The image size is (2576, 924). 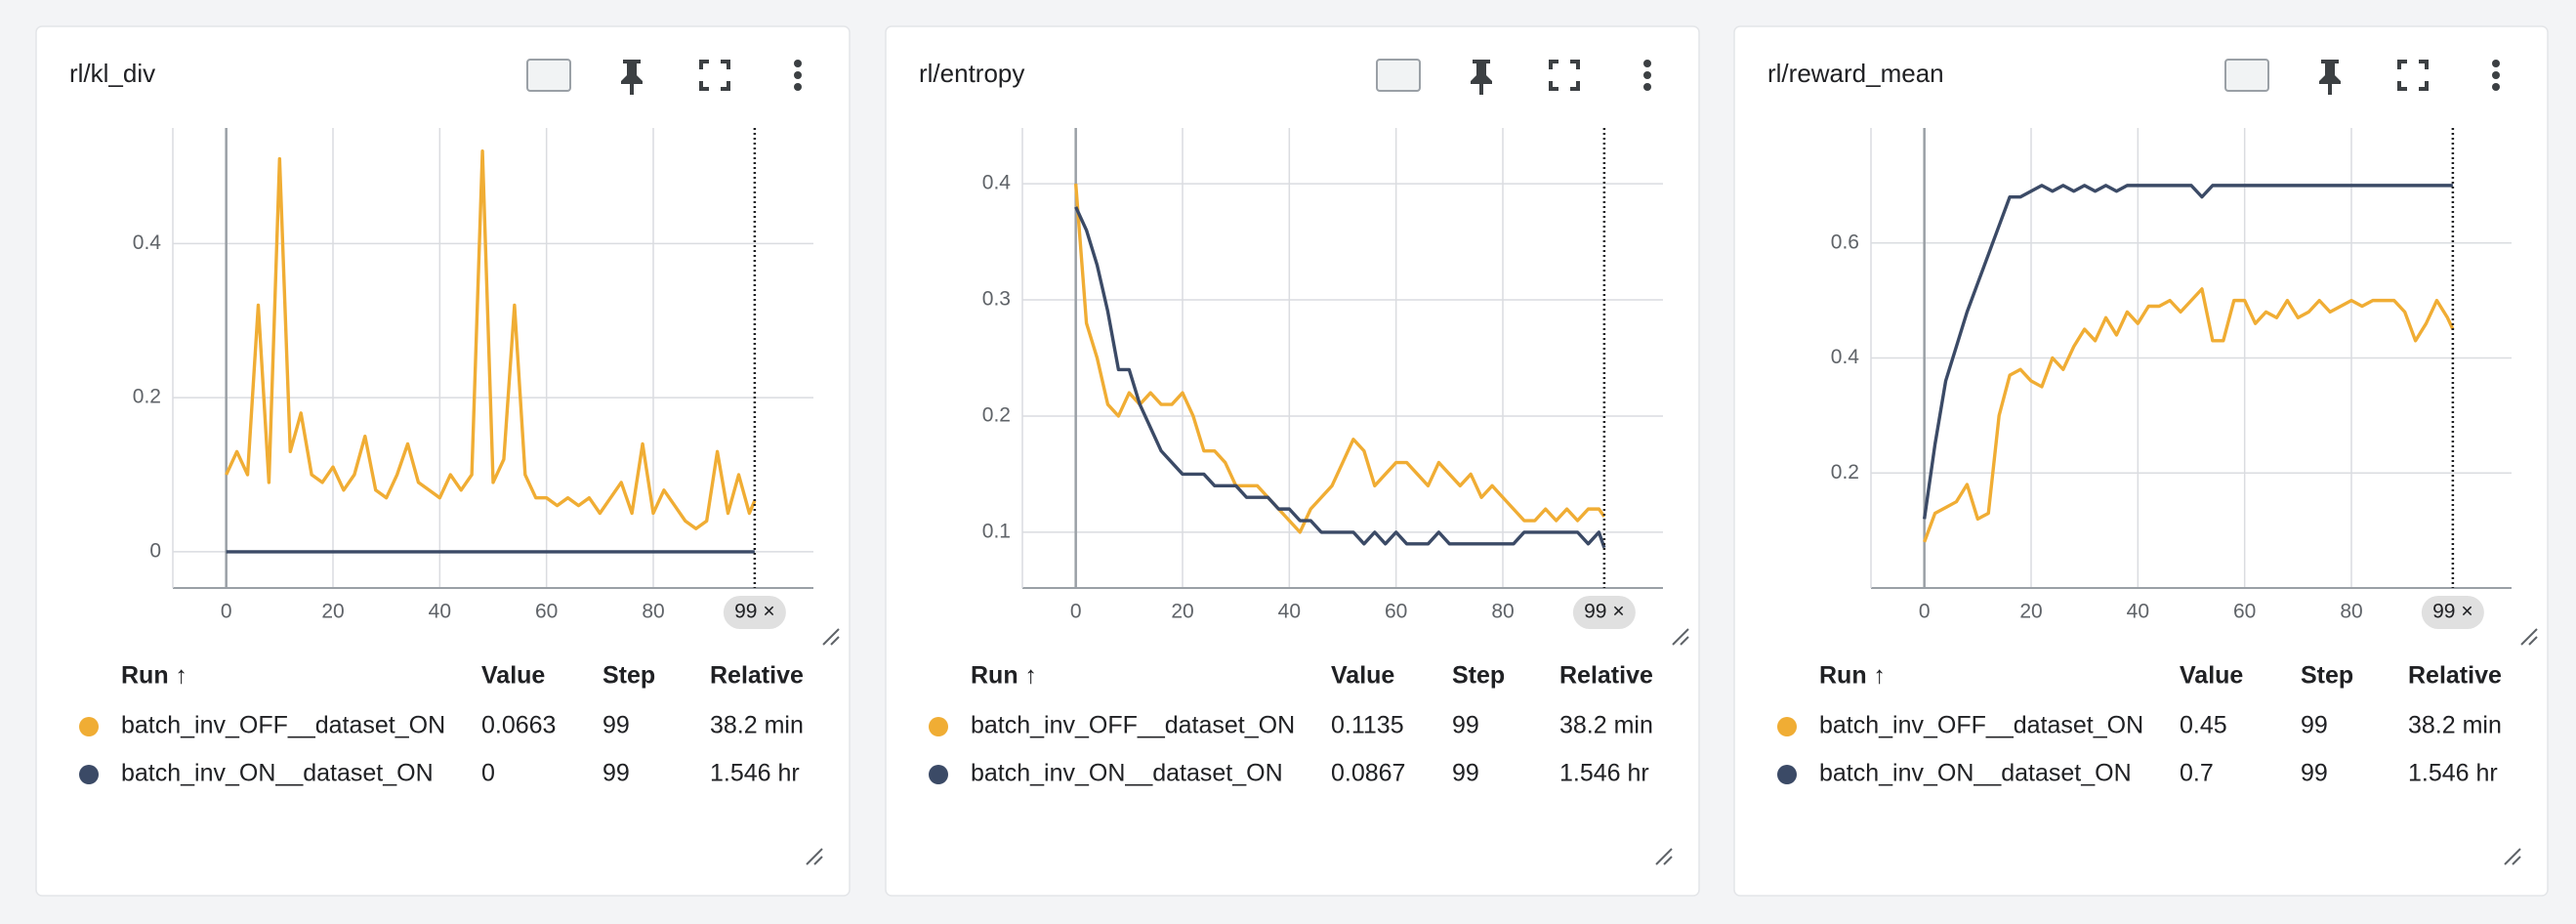 What do you see at coordinates (2197, 773) in the screenshot?
I see `table-cell: 0.7` at bounding box center [2197, 773].